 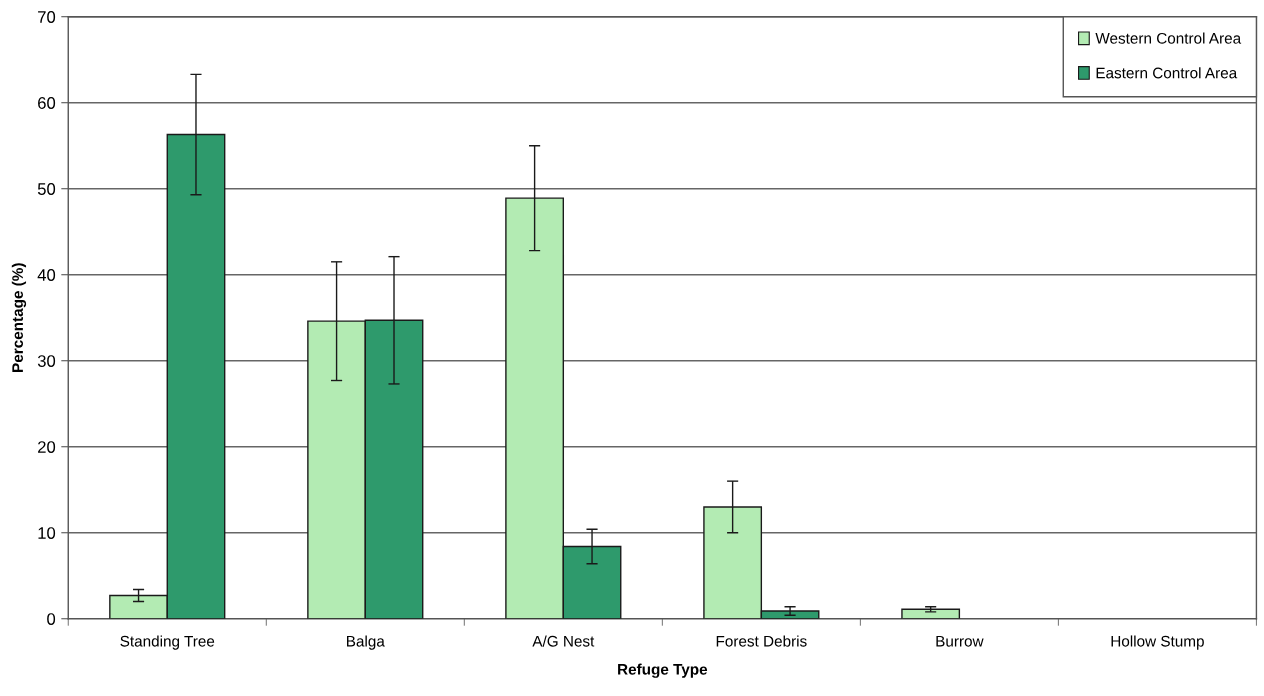 I want to click on x-tick-label: Forest Debris, so click(x=761, y=641).